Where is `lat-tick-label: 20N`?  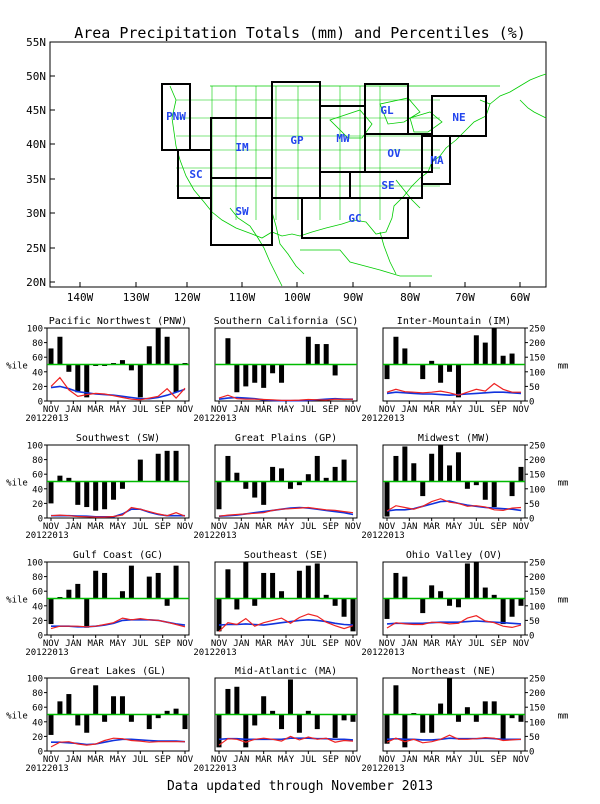 lat-tick-label: 20N is located at coordinates (36, 282).